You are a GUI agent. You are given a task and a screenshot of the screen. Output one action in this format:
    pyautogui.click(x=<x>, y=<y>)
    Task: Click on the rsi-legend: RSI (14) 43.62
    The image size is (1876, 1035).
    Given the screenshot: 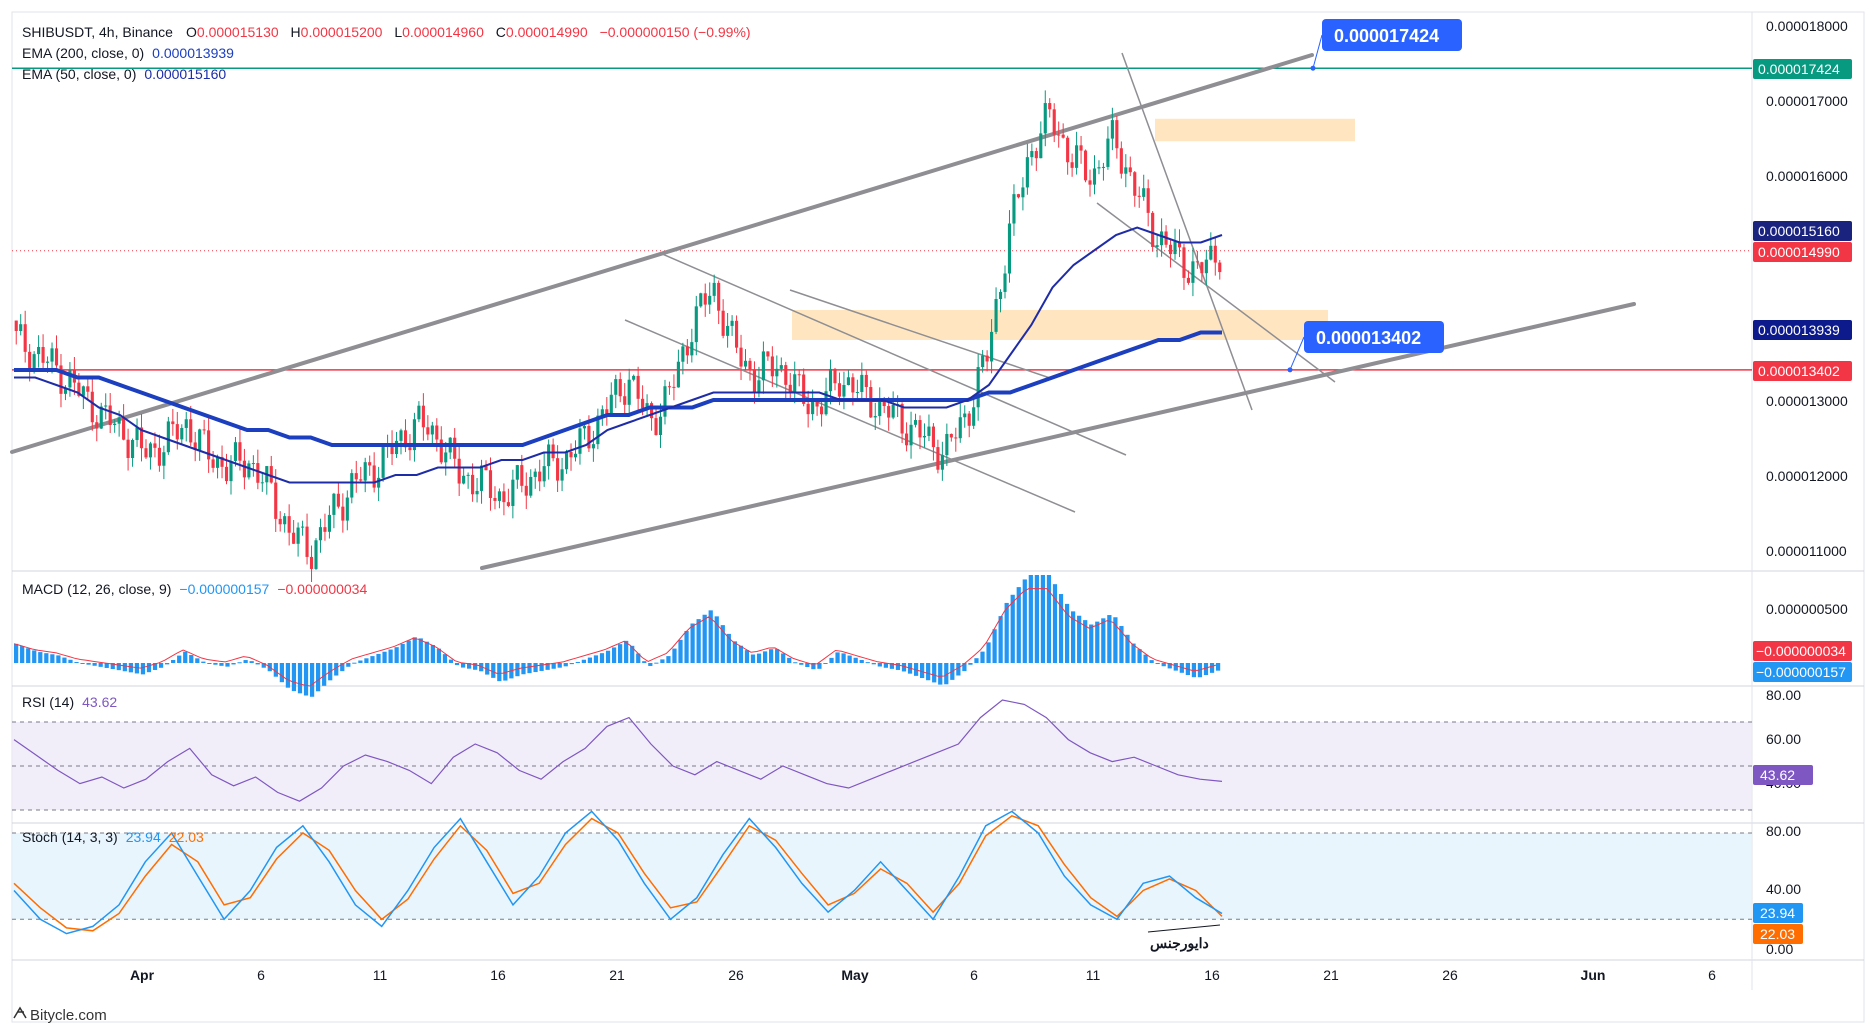 What is the action you would take?
    pyautogui.click(x=69, y=702)
    